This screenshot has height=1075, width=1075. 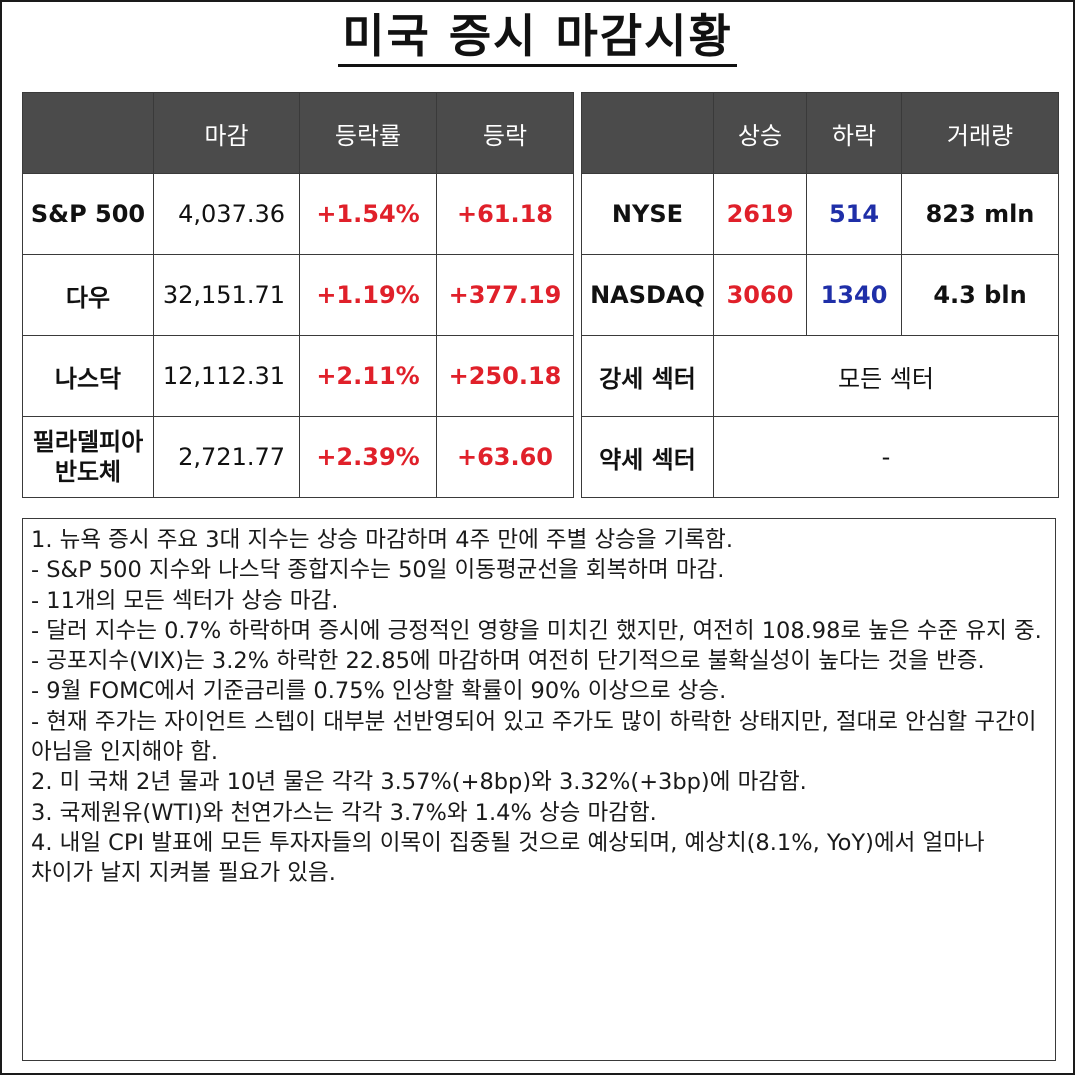 What do you see at coordinates (760, 214) in the screenshot?
I see `advances-count: 2619` at bounding box center [760, 214].